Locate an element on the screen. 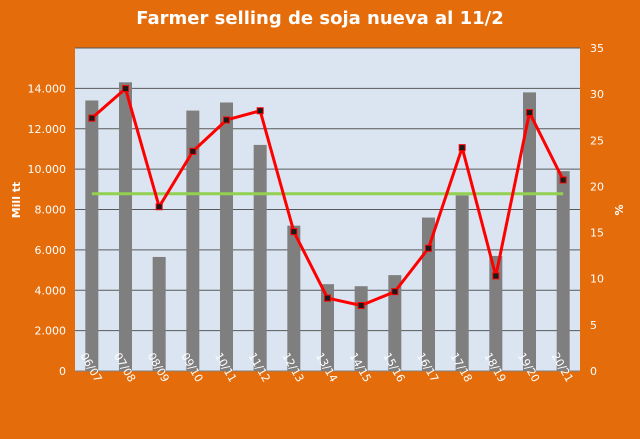  y2-tick-label: 15 is located at coordinates (597, 233).